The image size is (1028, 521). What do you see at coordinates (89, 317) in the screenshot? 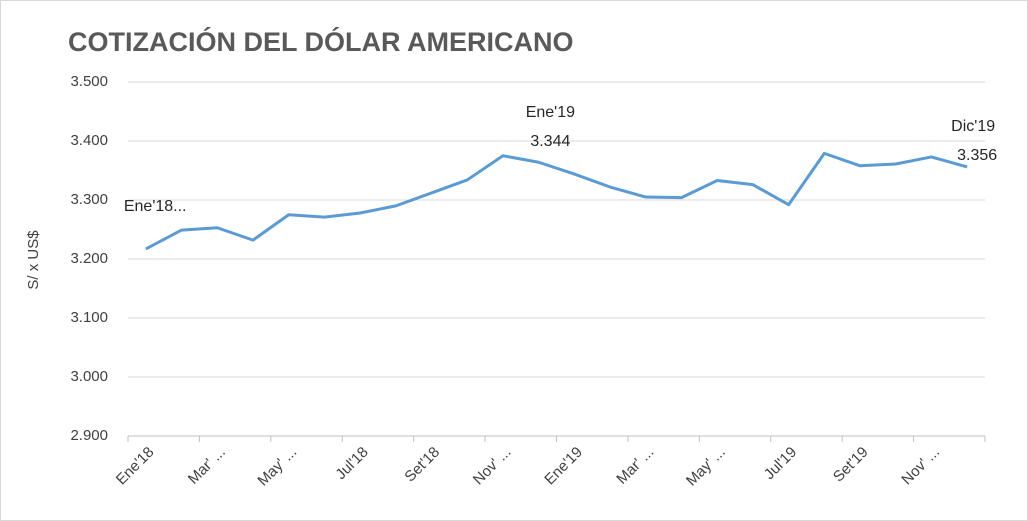
I see `y-tick-label: 3.100` at bounding box center [89, 317].